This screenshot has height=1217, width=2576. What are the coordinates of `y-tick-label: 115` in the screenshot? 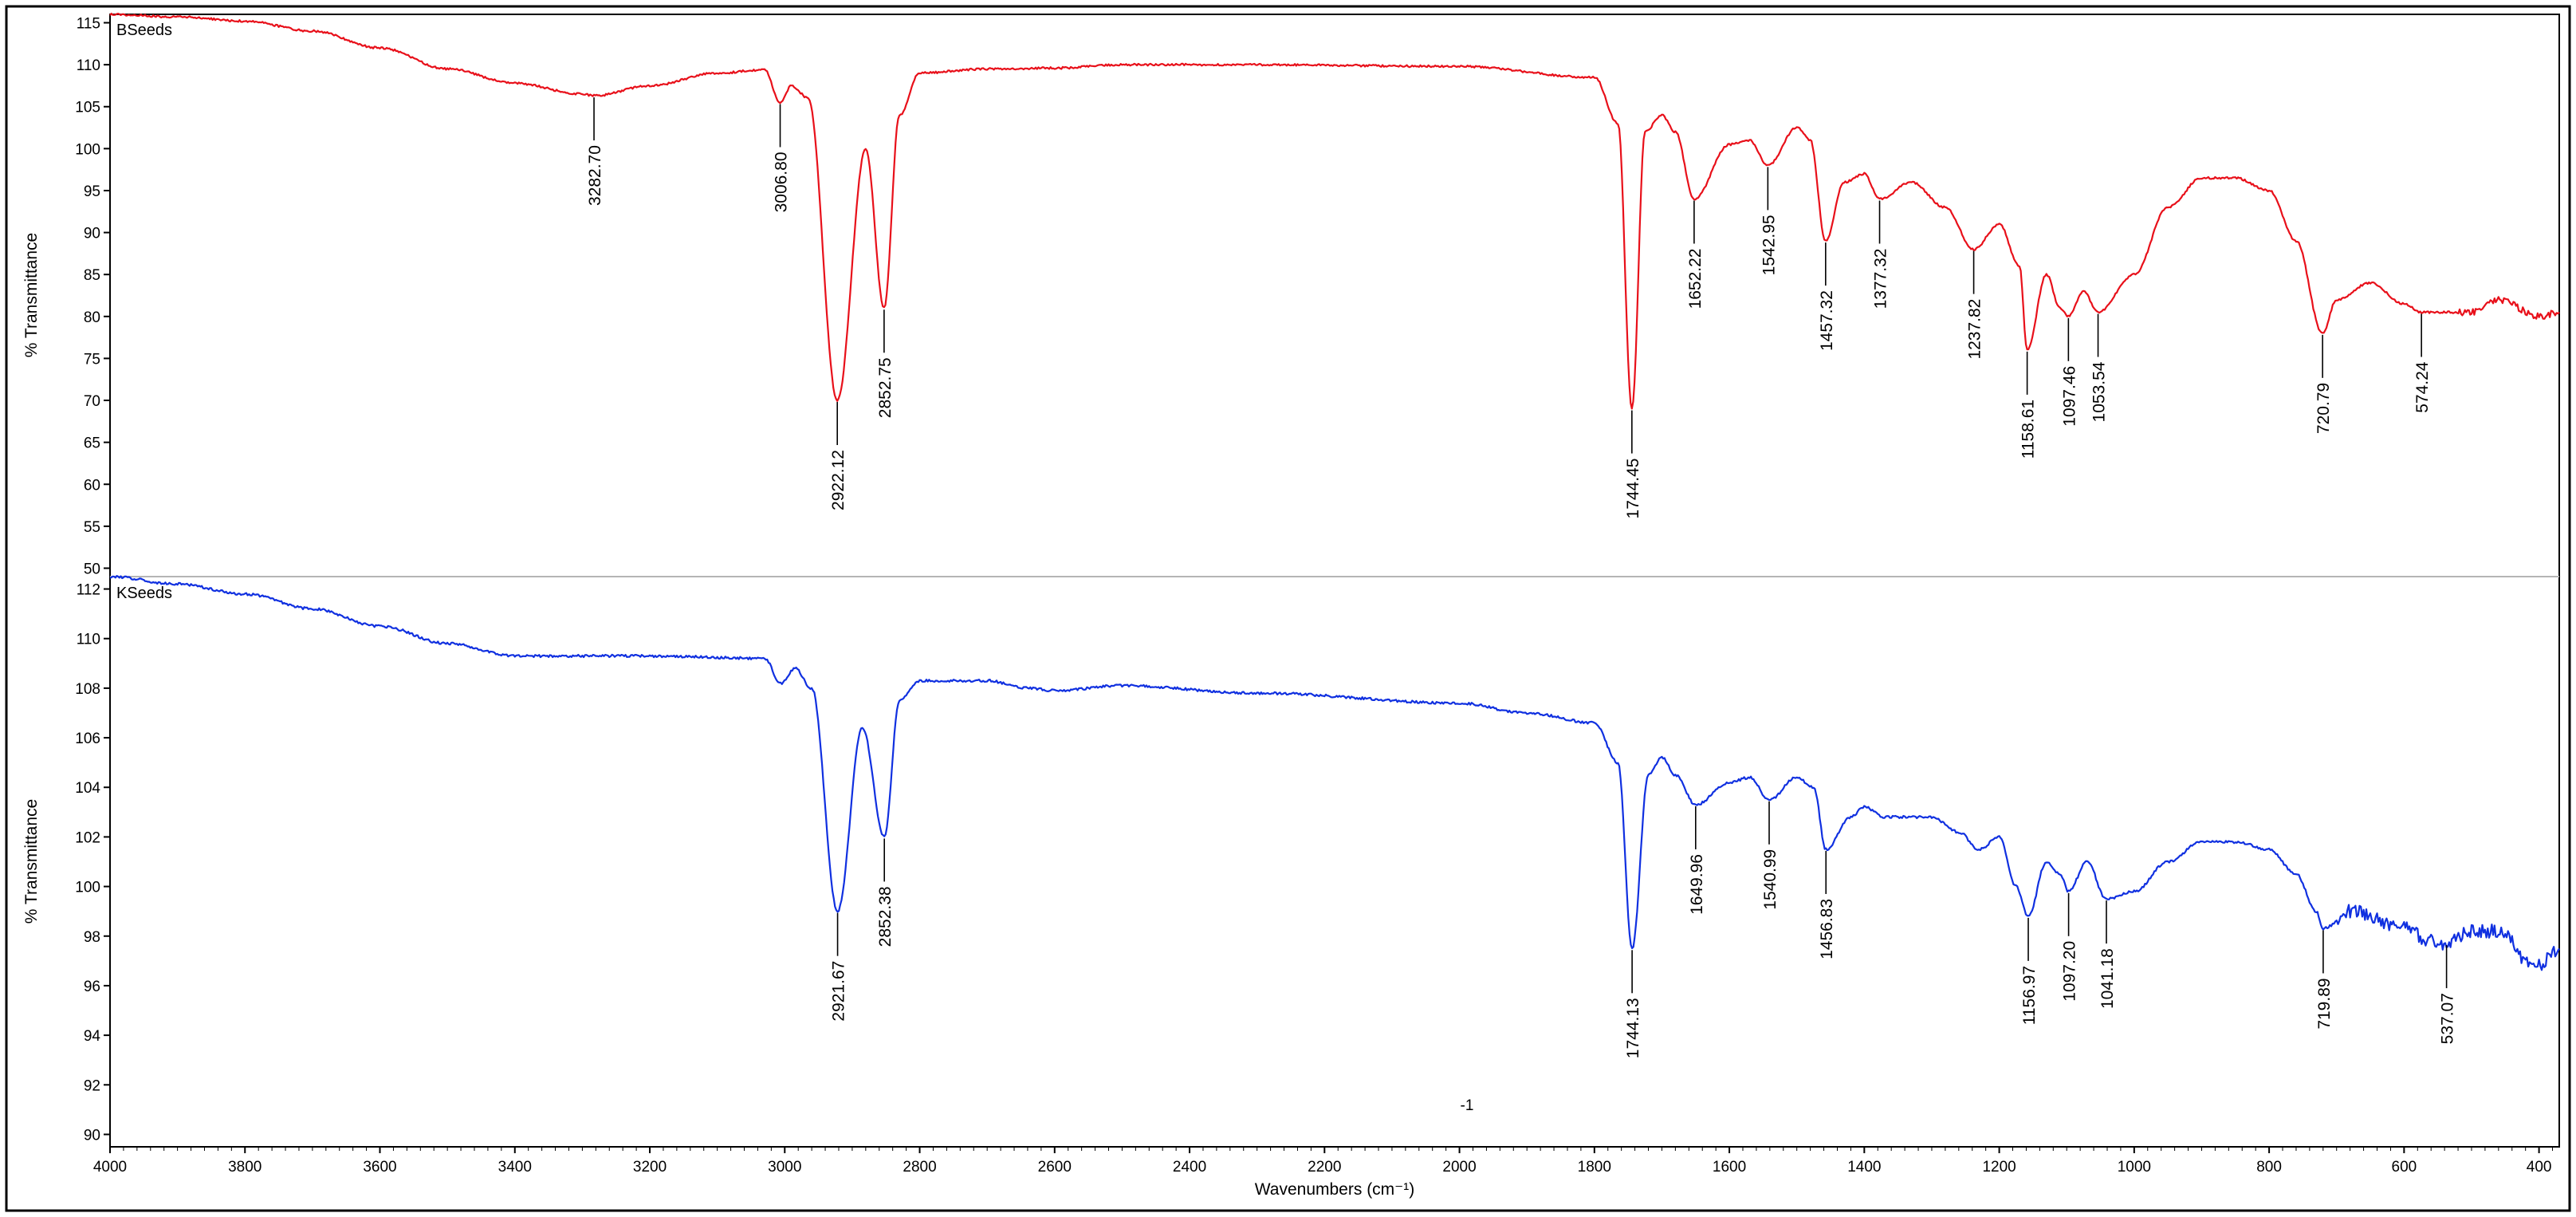 It's located at (89, 24).